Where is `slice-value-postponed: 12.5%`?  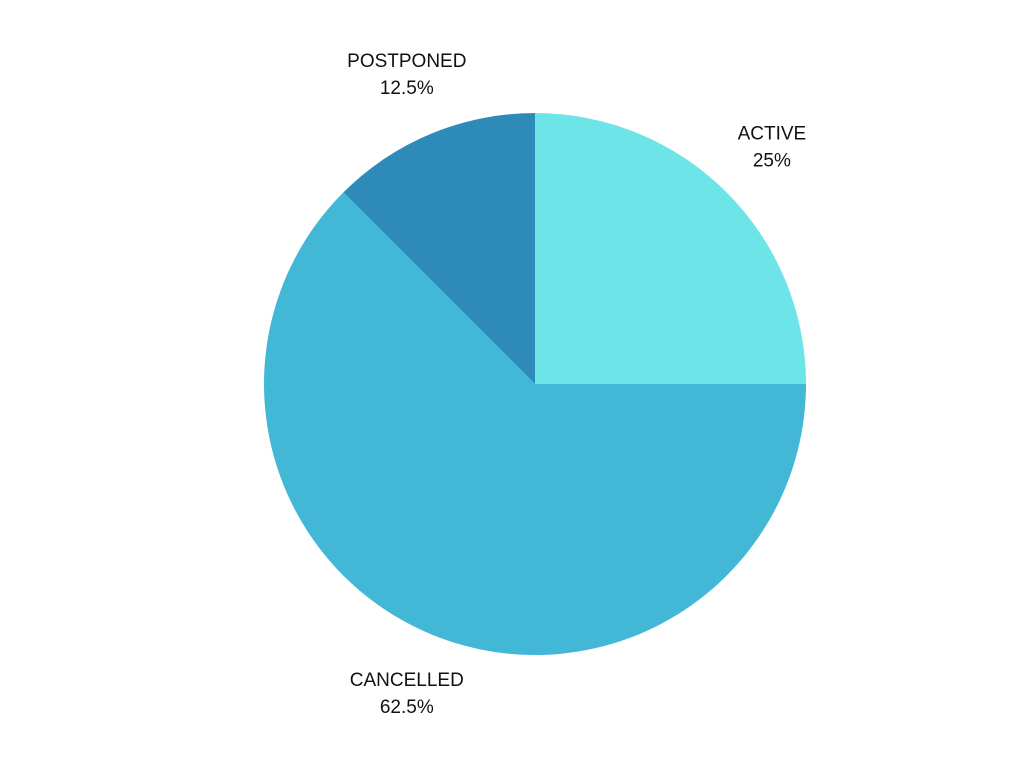
slice-value-postponed: 12.5% is located at coordinates (407, 88).